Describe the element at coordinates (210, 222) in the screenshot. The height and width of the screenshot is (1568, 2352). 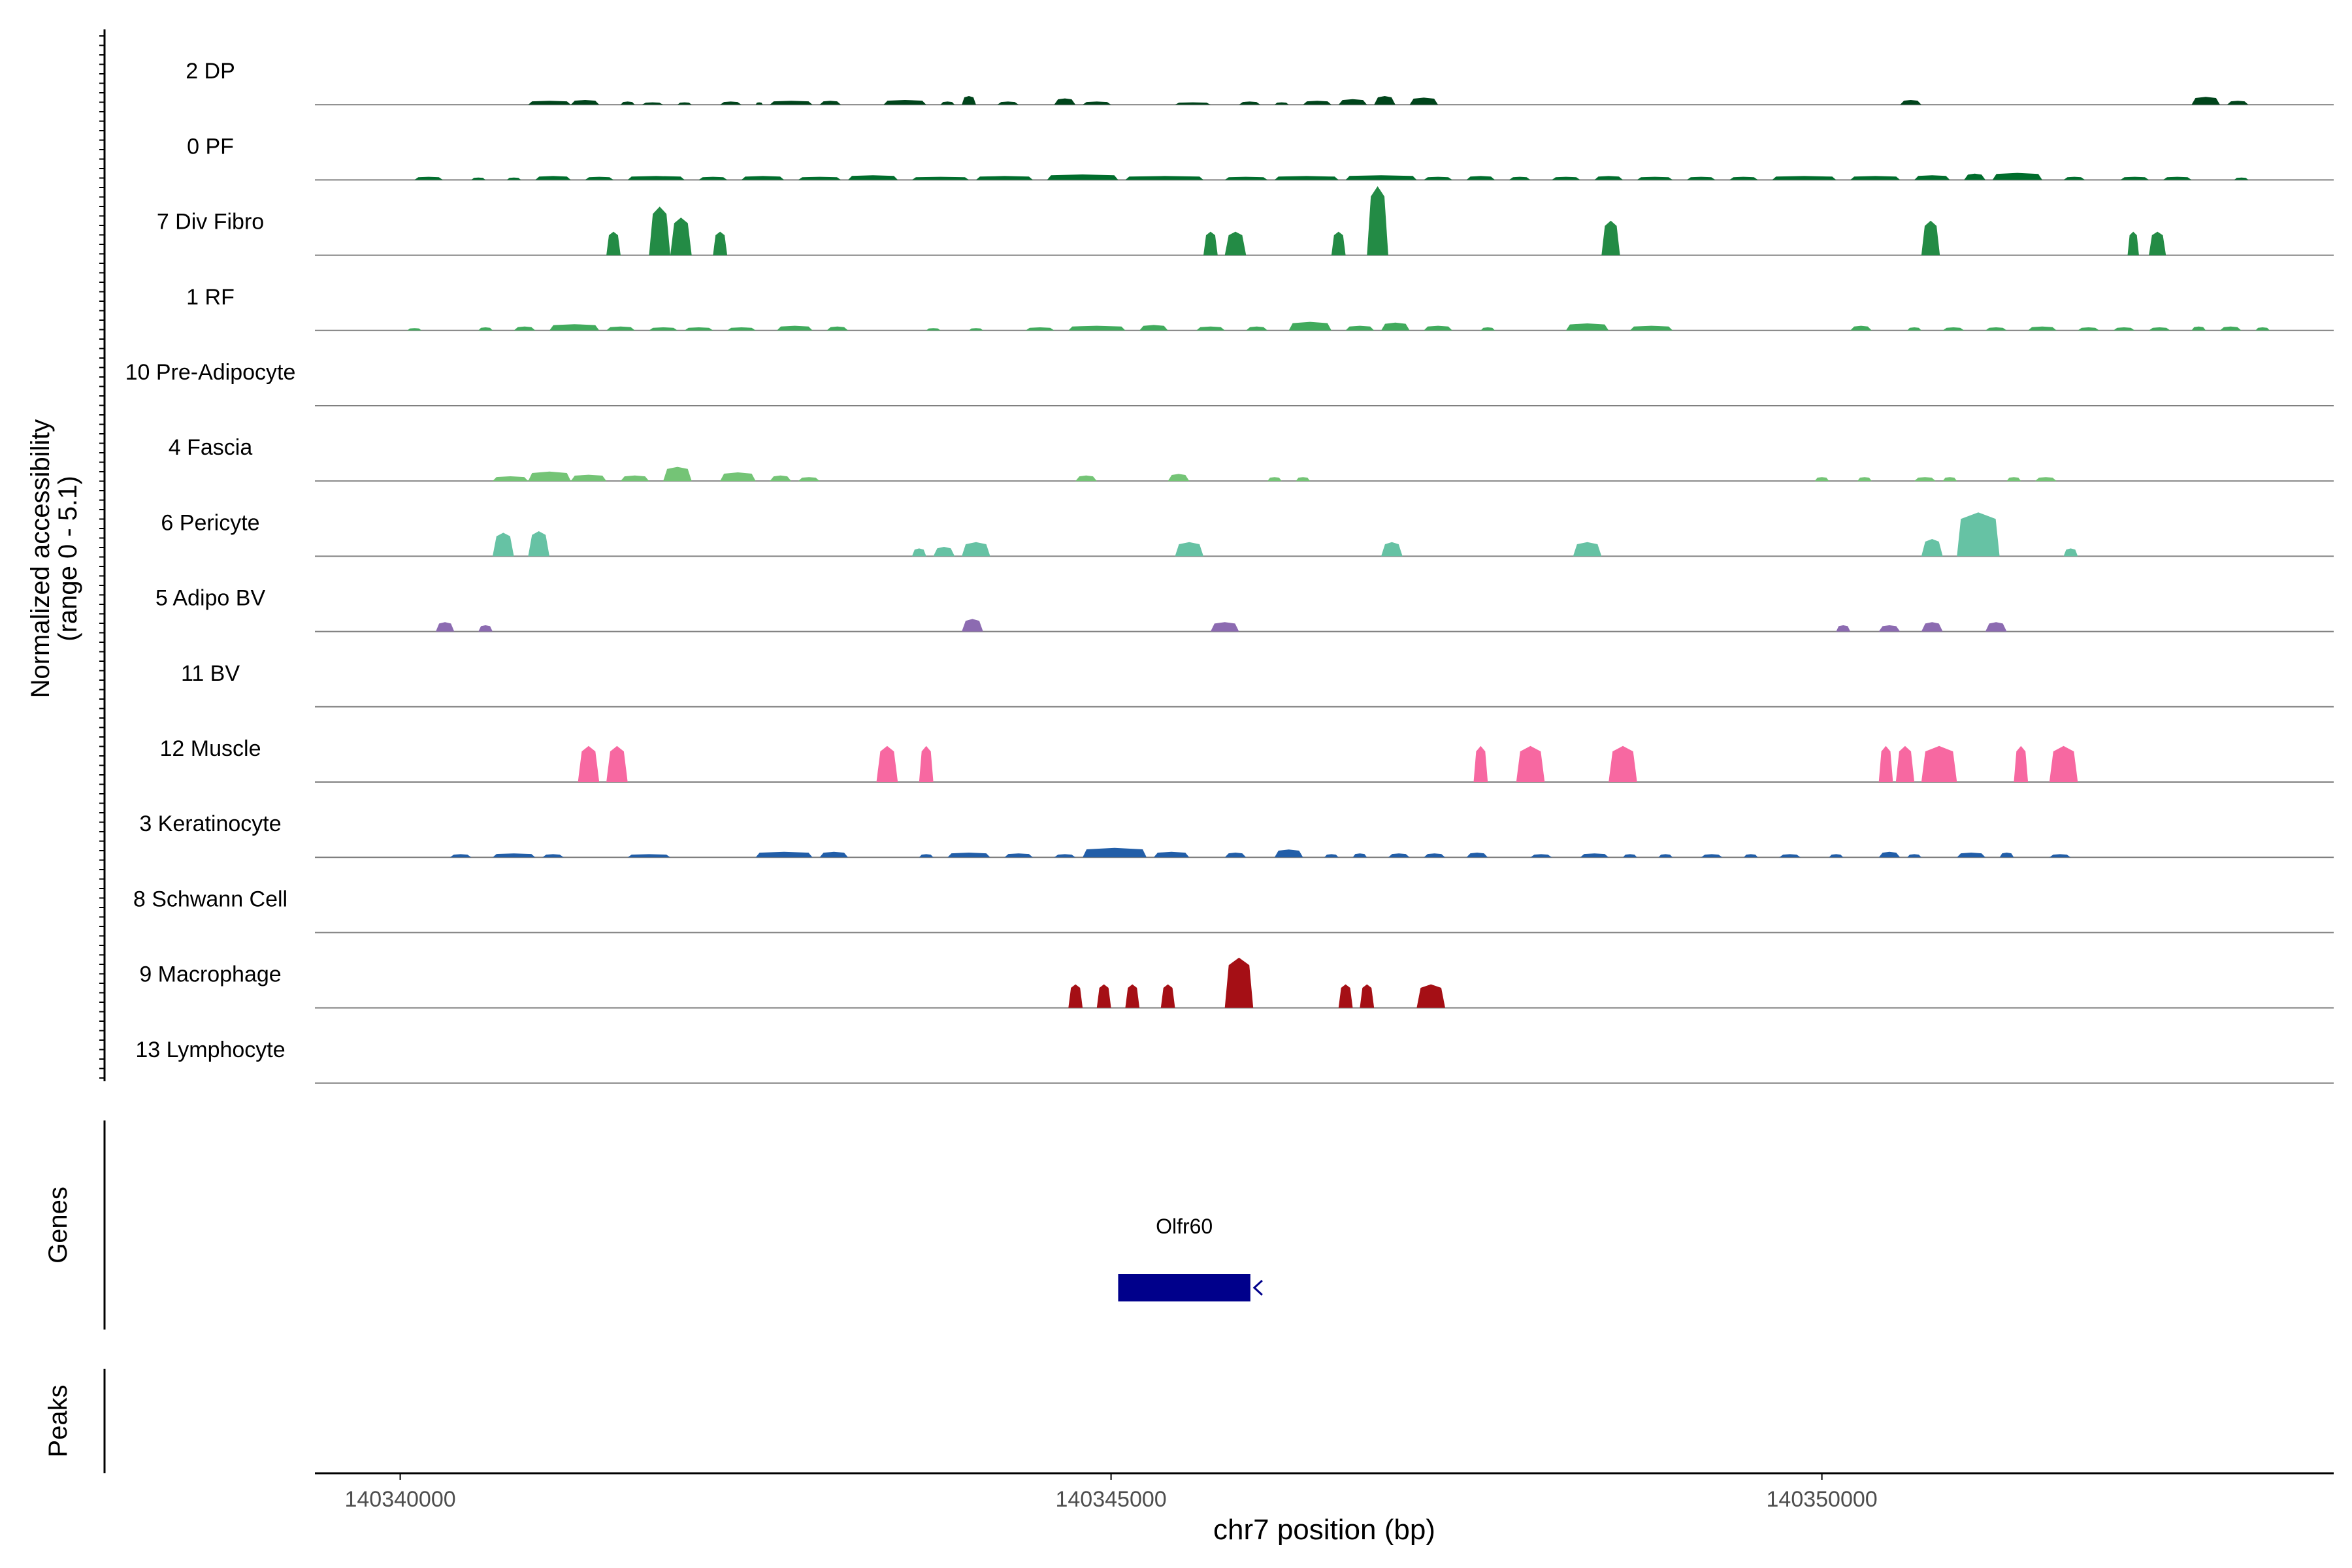
I see `track-label: 7 Div Fibro` at that location.